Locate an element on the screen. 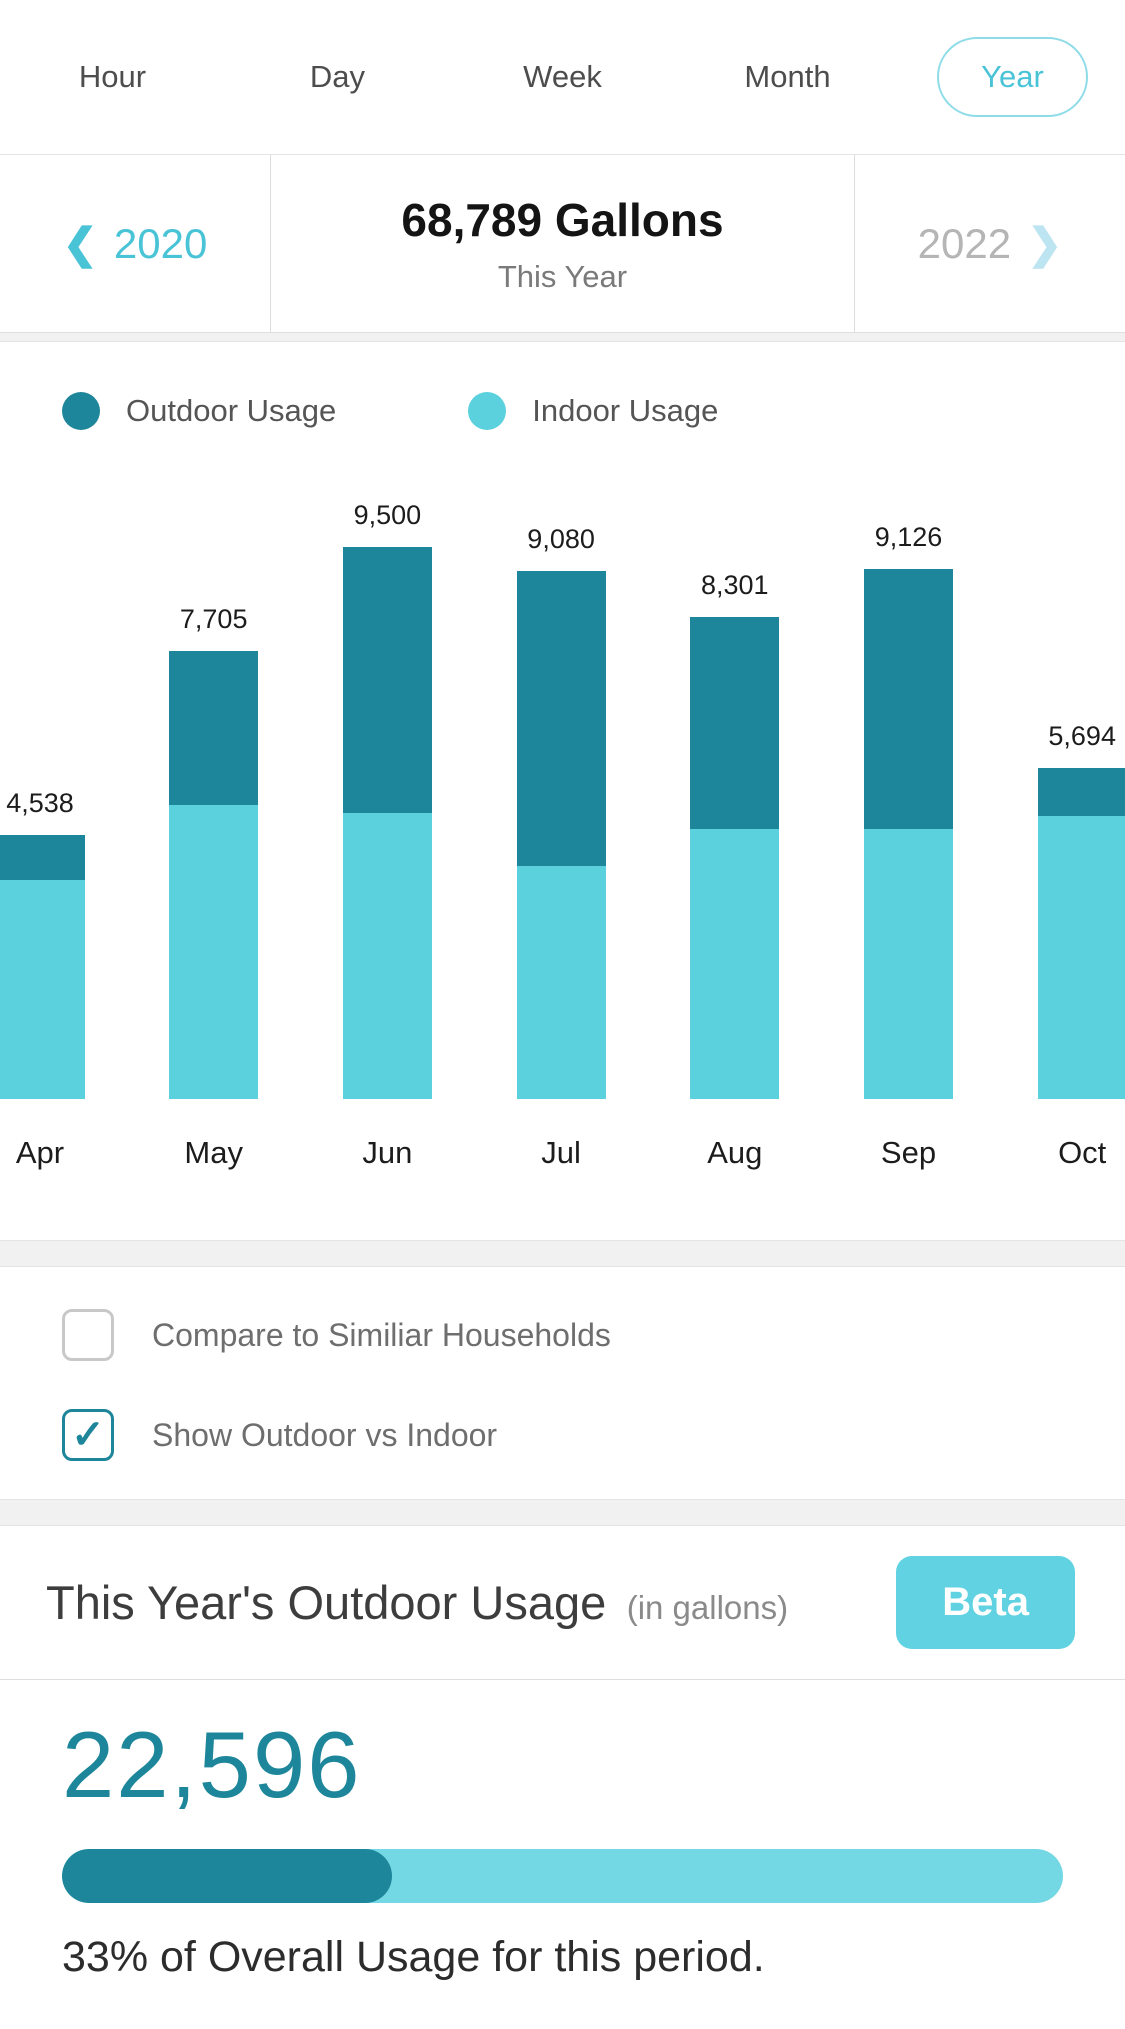 The height and width of the screenshot is (2029, 1125). outdoor-summary-title-wrap: This Year's Outdoor Usage (in gallons) is located at coordinates (417, 1602).